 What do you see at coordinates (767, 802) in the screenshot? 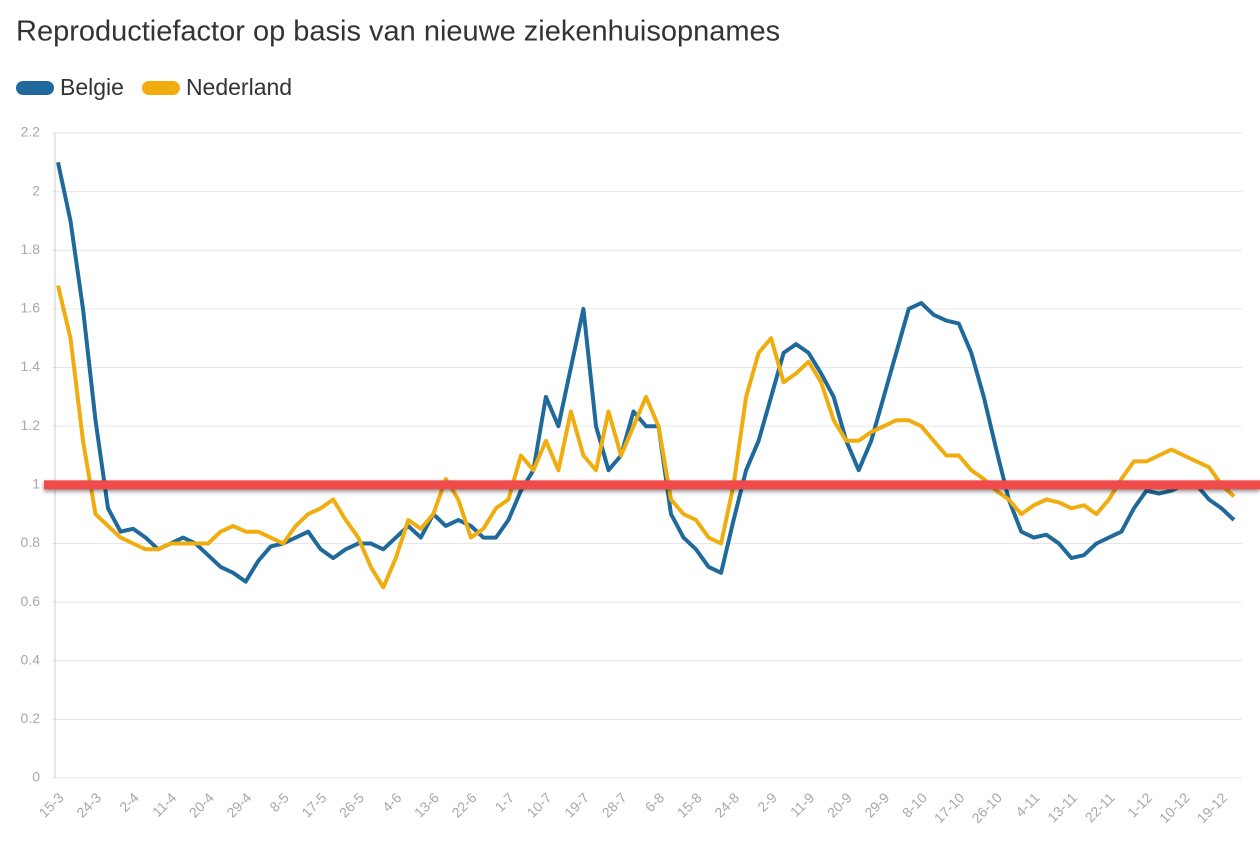
I see `x-tick-label: 2-9` at bounding box center [767, 802].